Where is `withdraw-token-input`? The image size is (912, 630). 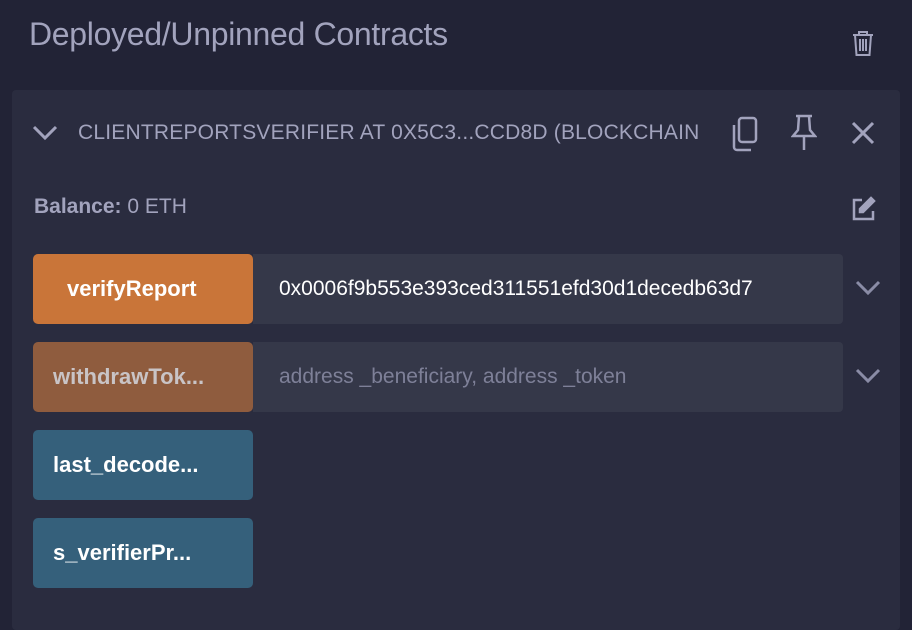
withdraw-token-input is located at coordinates (548, 377).